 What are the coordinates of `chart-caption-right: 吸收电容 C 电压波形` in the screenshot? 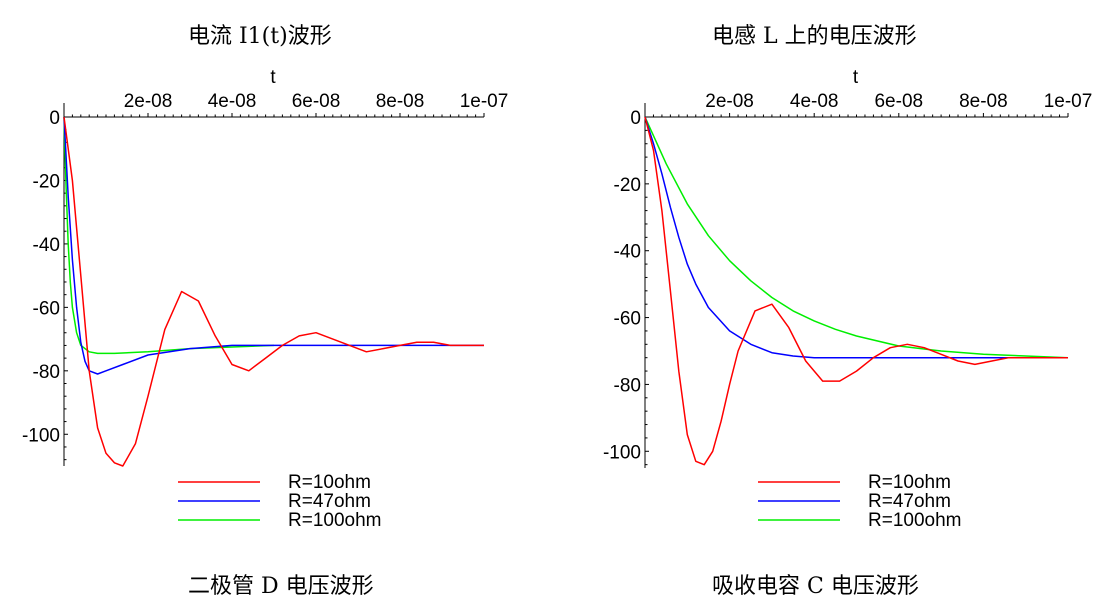 It's located at (815, 586).